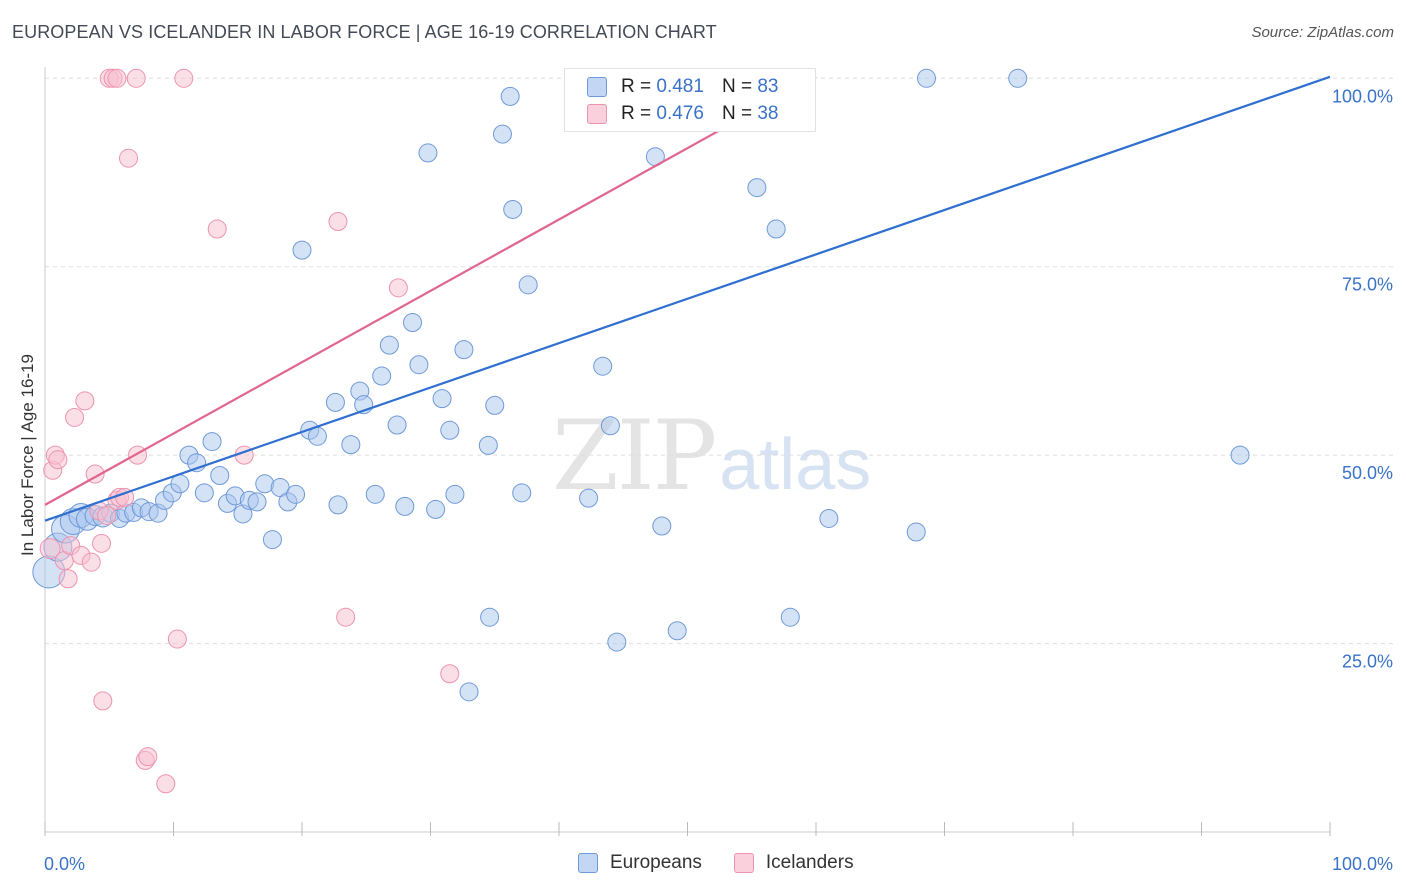  What do you see at coordinates (768, 113) in the screenshot?
I see `legend-n-value-icelanders: 38` at bounding box center [768, 113].